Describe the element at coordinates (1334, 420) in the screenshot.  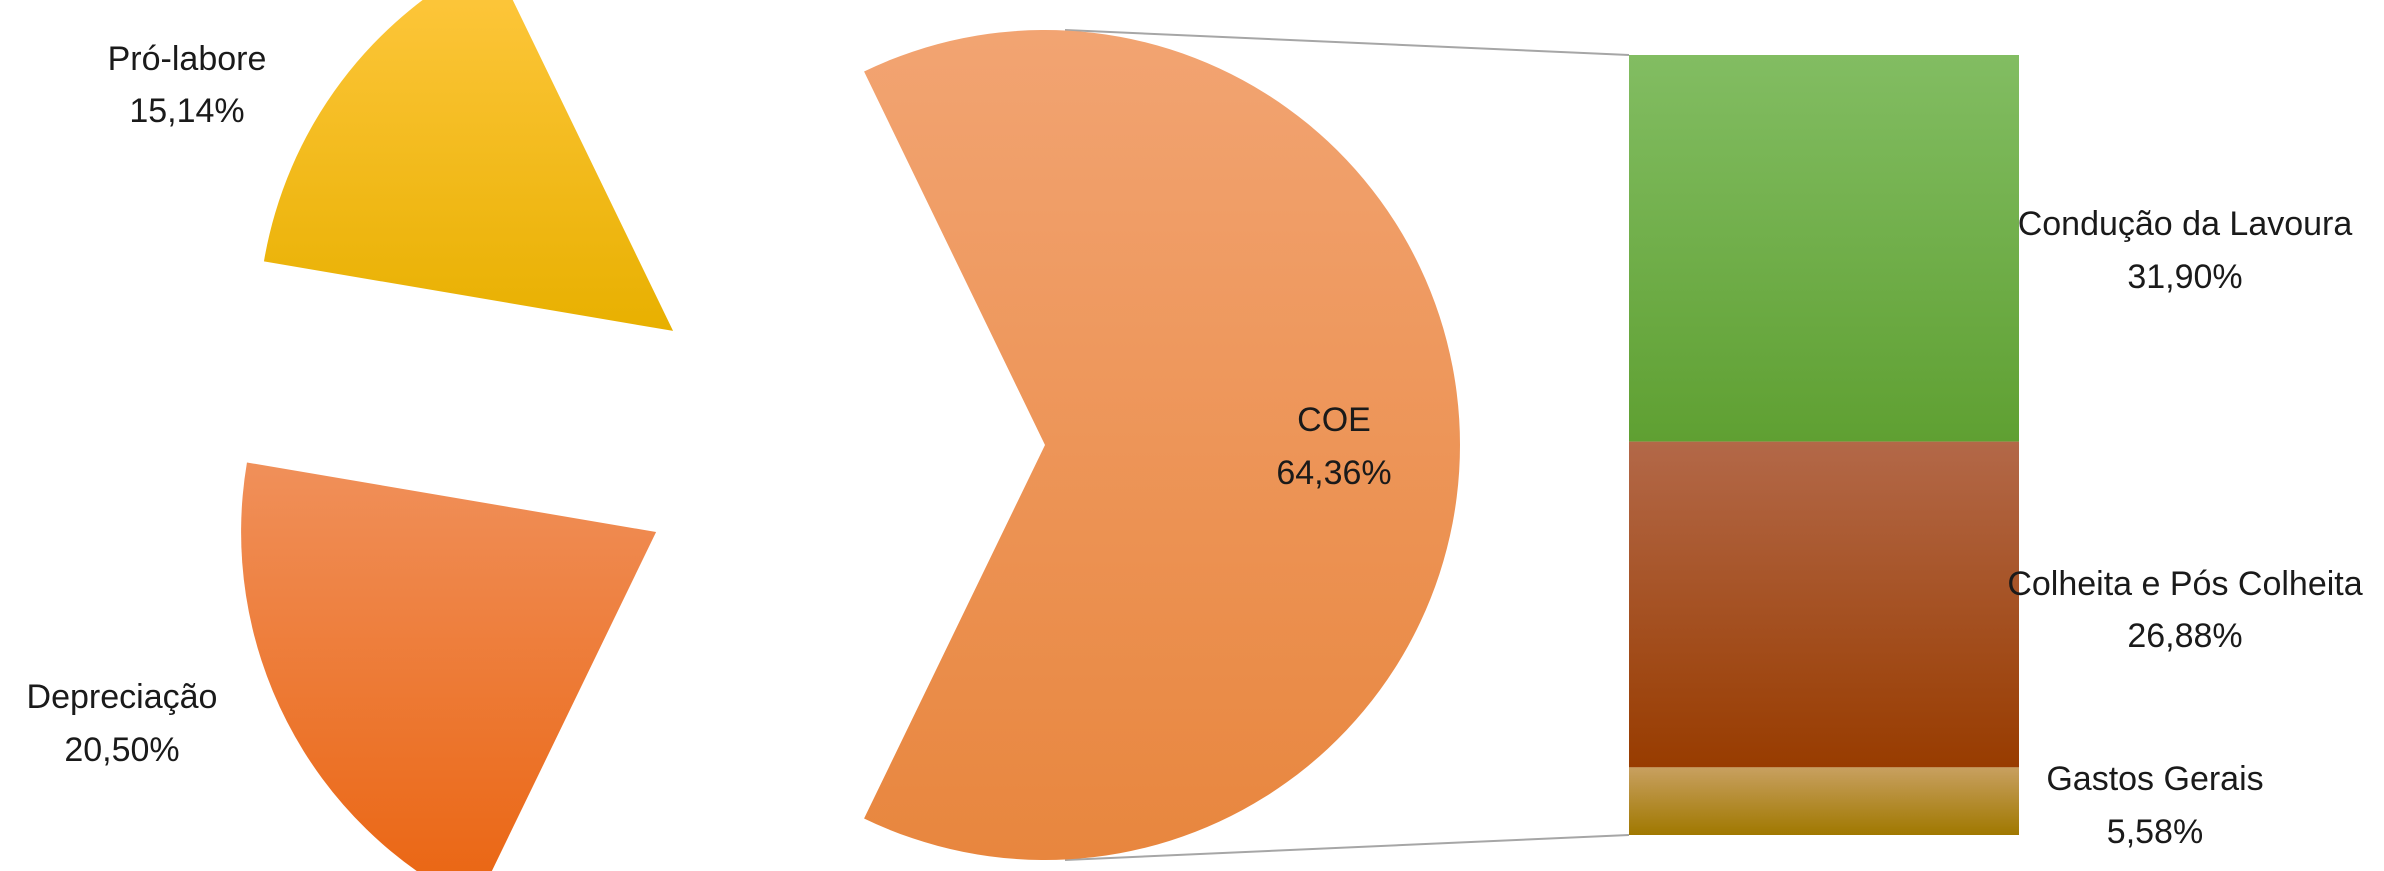
I see `pie-label-coe: COE` at that location.